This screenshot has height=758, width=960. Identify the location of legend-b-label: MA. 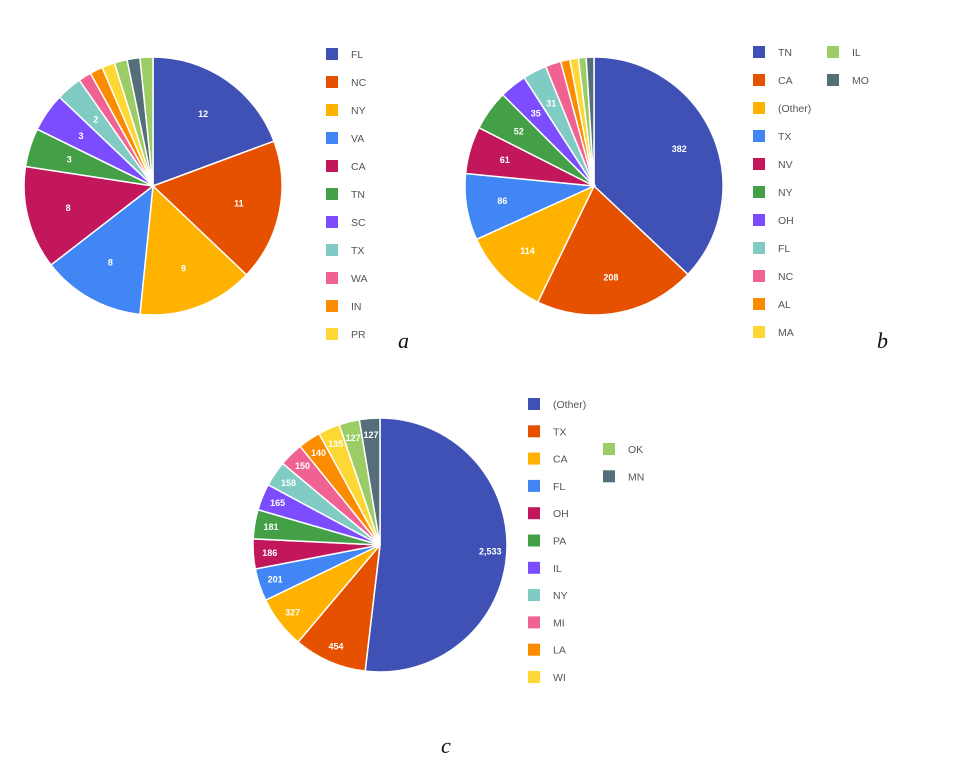
(786, 333).